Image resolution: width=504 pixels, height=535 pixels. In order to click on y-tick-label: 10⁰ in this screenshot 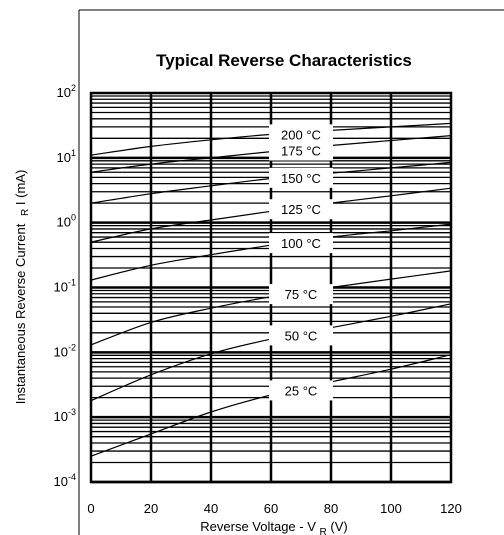, I will do `click(66, 221)`.